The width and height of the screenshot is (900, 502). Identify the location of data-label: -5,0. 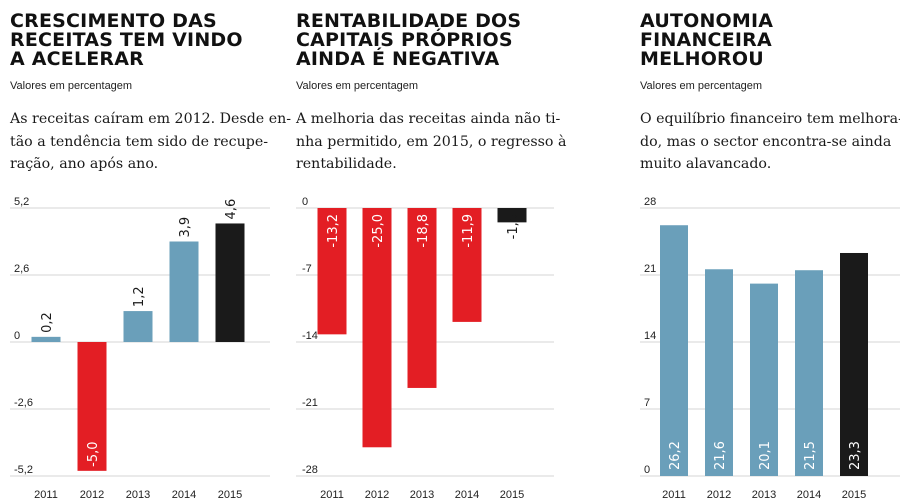
(93, 453).